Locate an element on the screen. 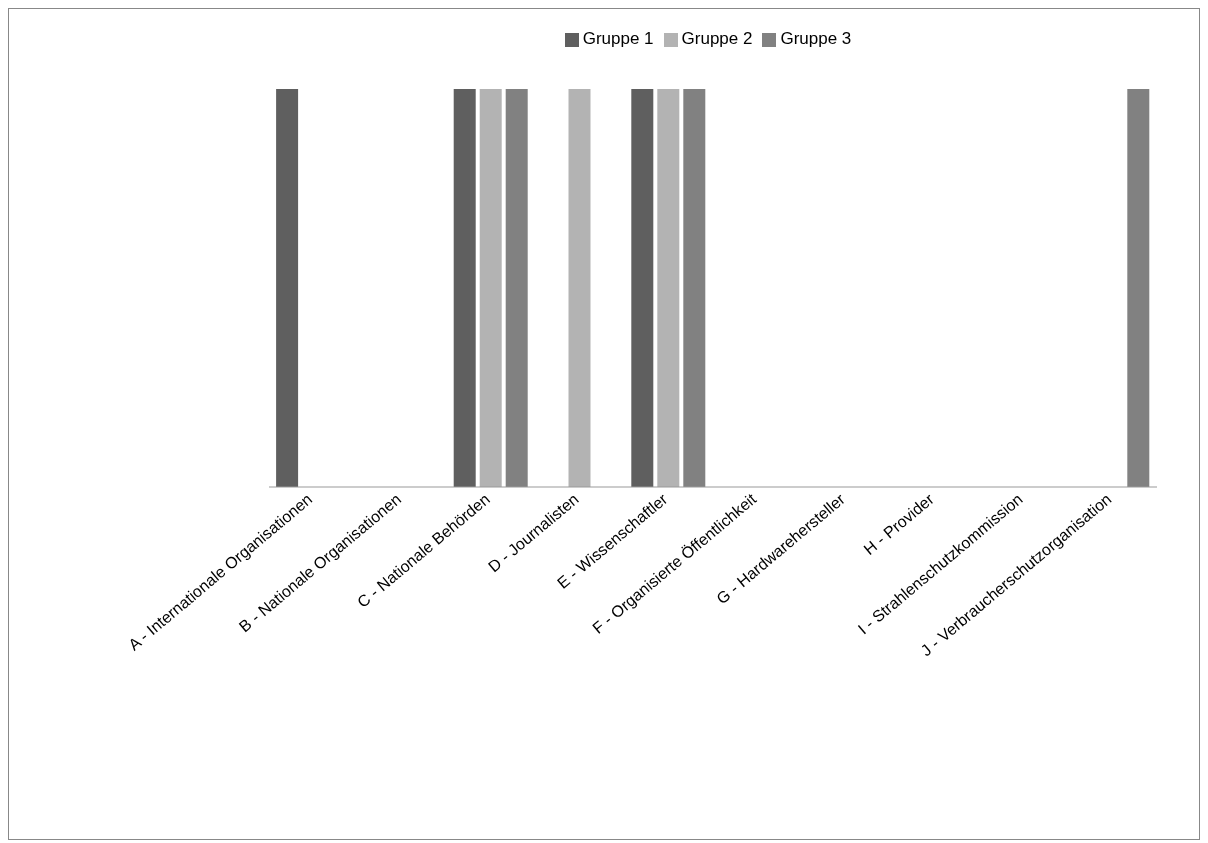 This screenshot has width=1208, height=843. legend-label: Gruppe 1 is located at coordinates (618, 38).